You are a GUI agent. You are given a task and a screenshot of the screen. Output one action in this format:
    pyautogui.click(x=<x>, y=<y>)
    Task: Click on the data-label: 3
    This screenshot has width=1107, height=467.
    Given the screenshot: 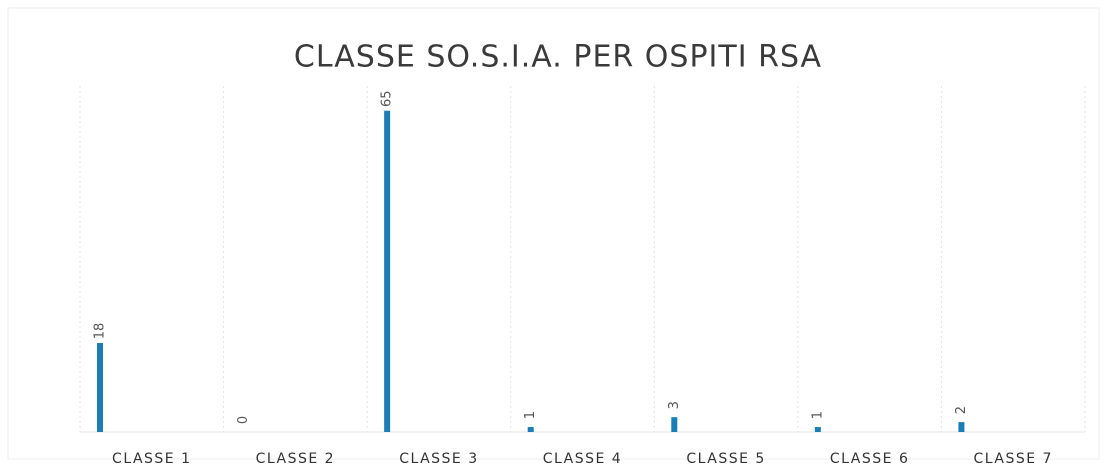 What is the action you would take?
    pyautogui.click(x=674, y=405)
    